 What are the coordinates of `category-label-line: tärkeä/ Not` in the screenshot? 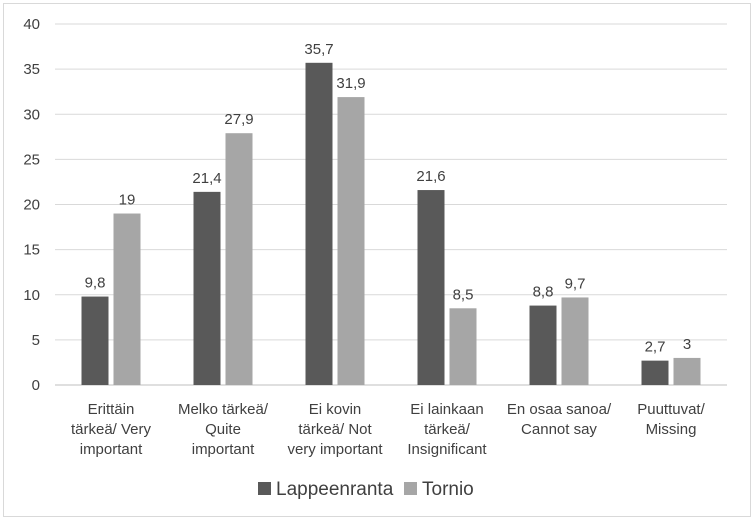 It's located at (335, 429).